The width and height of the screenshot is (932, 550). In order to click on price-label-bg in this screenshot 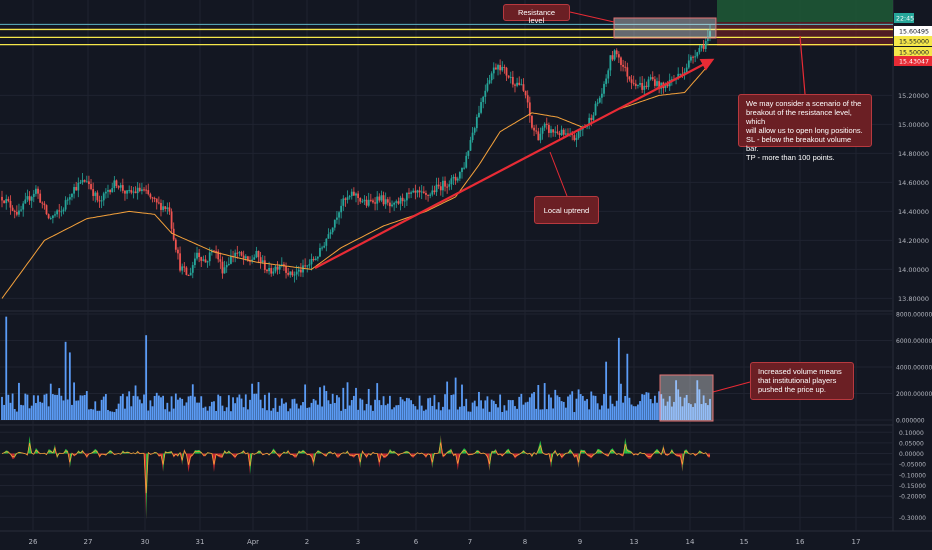, I will do `click(913, 31)`.